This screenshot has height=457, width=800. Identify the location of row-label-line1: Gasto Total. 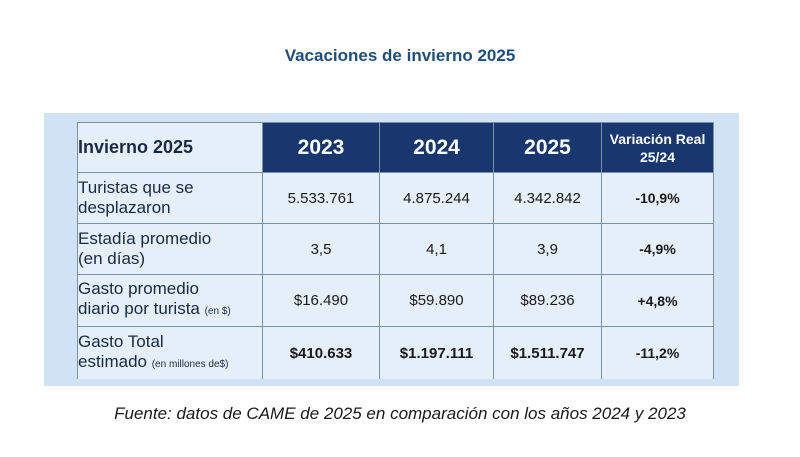
(121, 341).